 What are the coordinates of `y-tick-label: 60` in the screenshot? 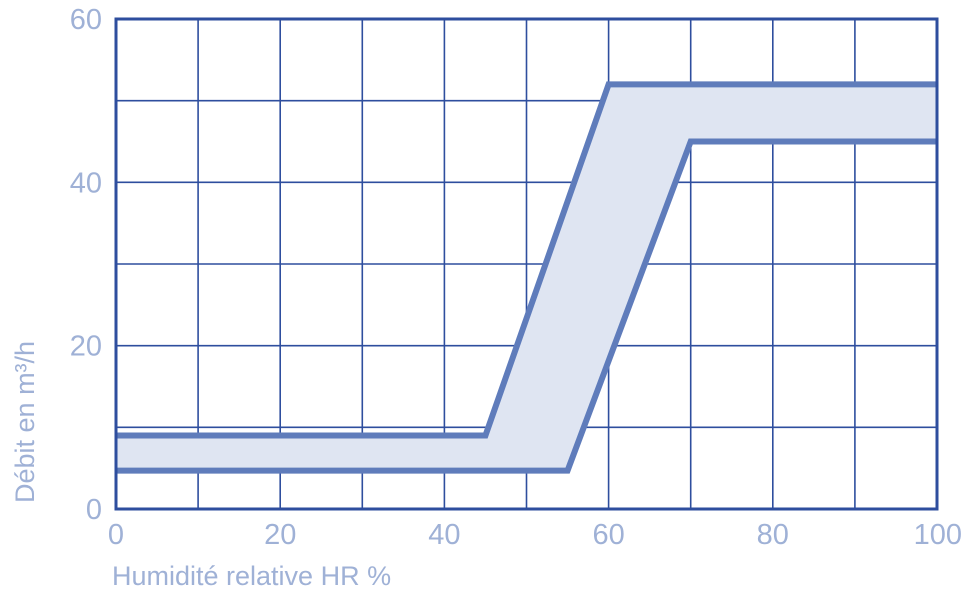 It's located at (86, 20).